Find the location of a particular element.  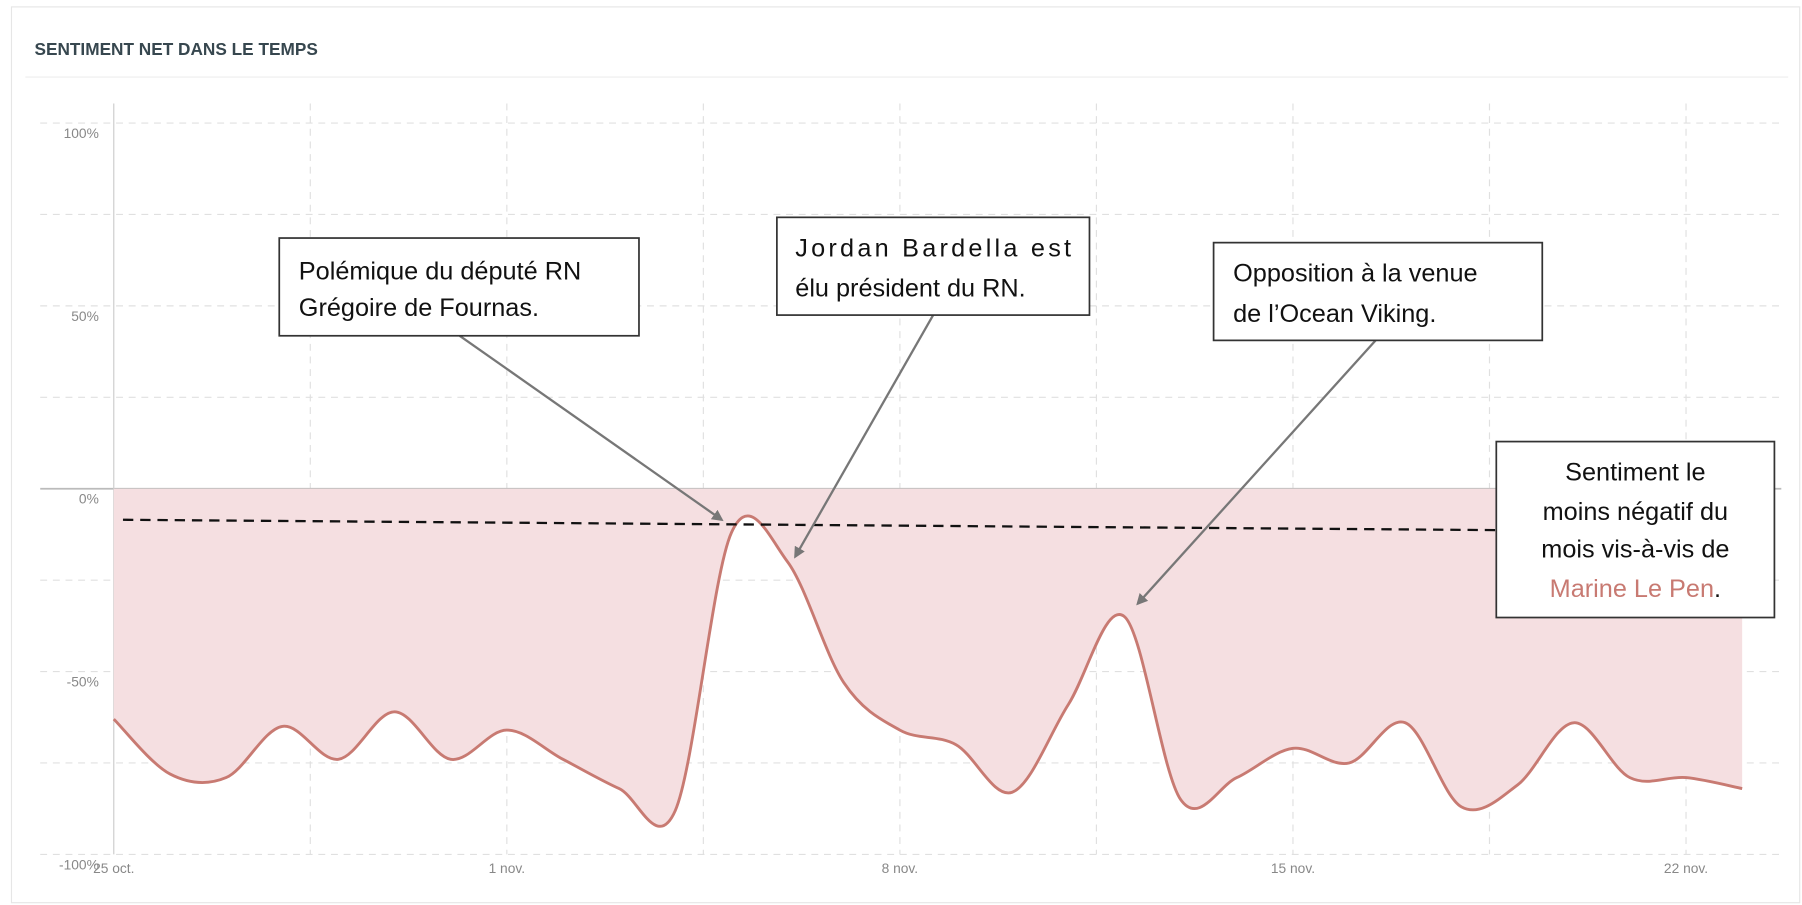

x-tick-label: 1 nov. is located at coordinates (507, 868).